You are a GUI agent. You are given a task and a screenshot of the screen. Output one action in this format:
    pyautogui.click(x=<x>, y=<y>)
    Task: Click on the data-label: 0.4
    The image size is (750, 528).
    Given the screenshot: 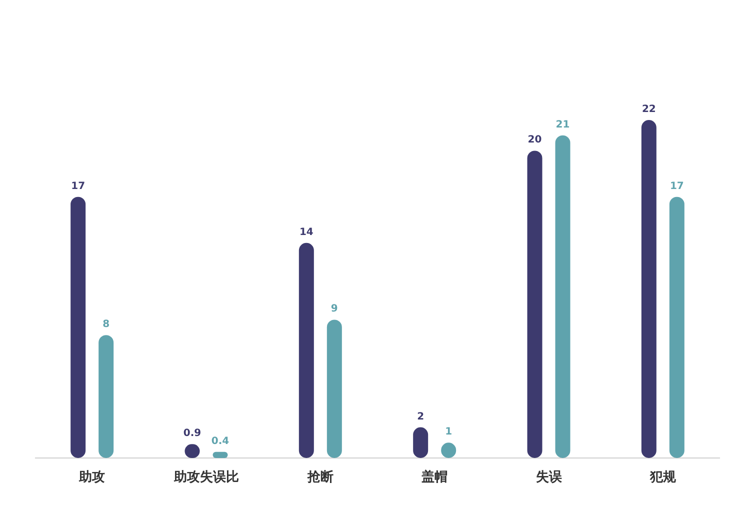 What is the action you would take?
    pyautogui.click(x=220, y=441)
    